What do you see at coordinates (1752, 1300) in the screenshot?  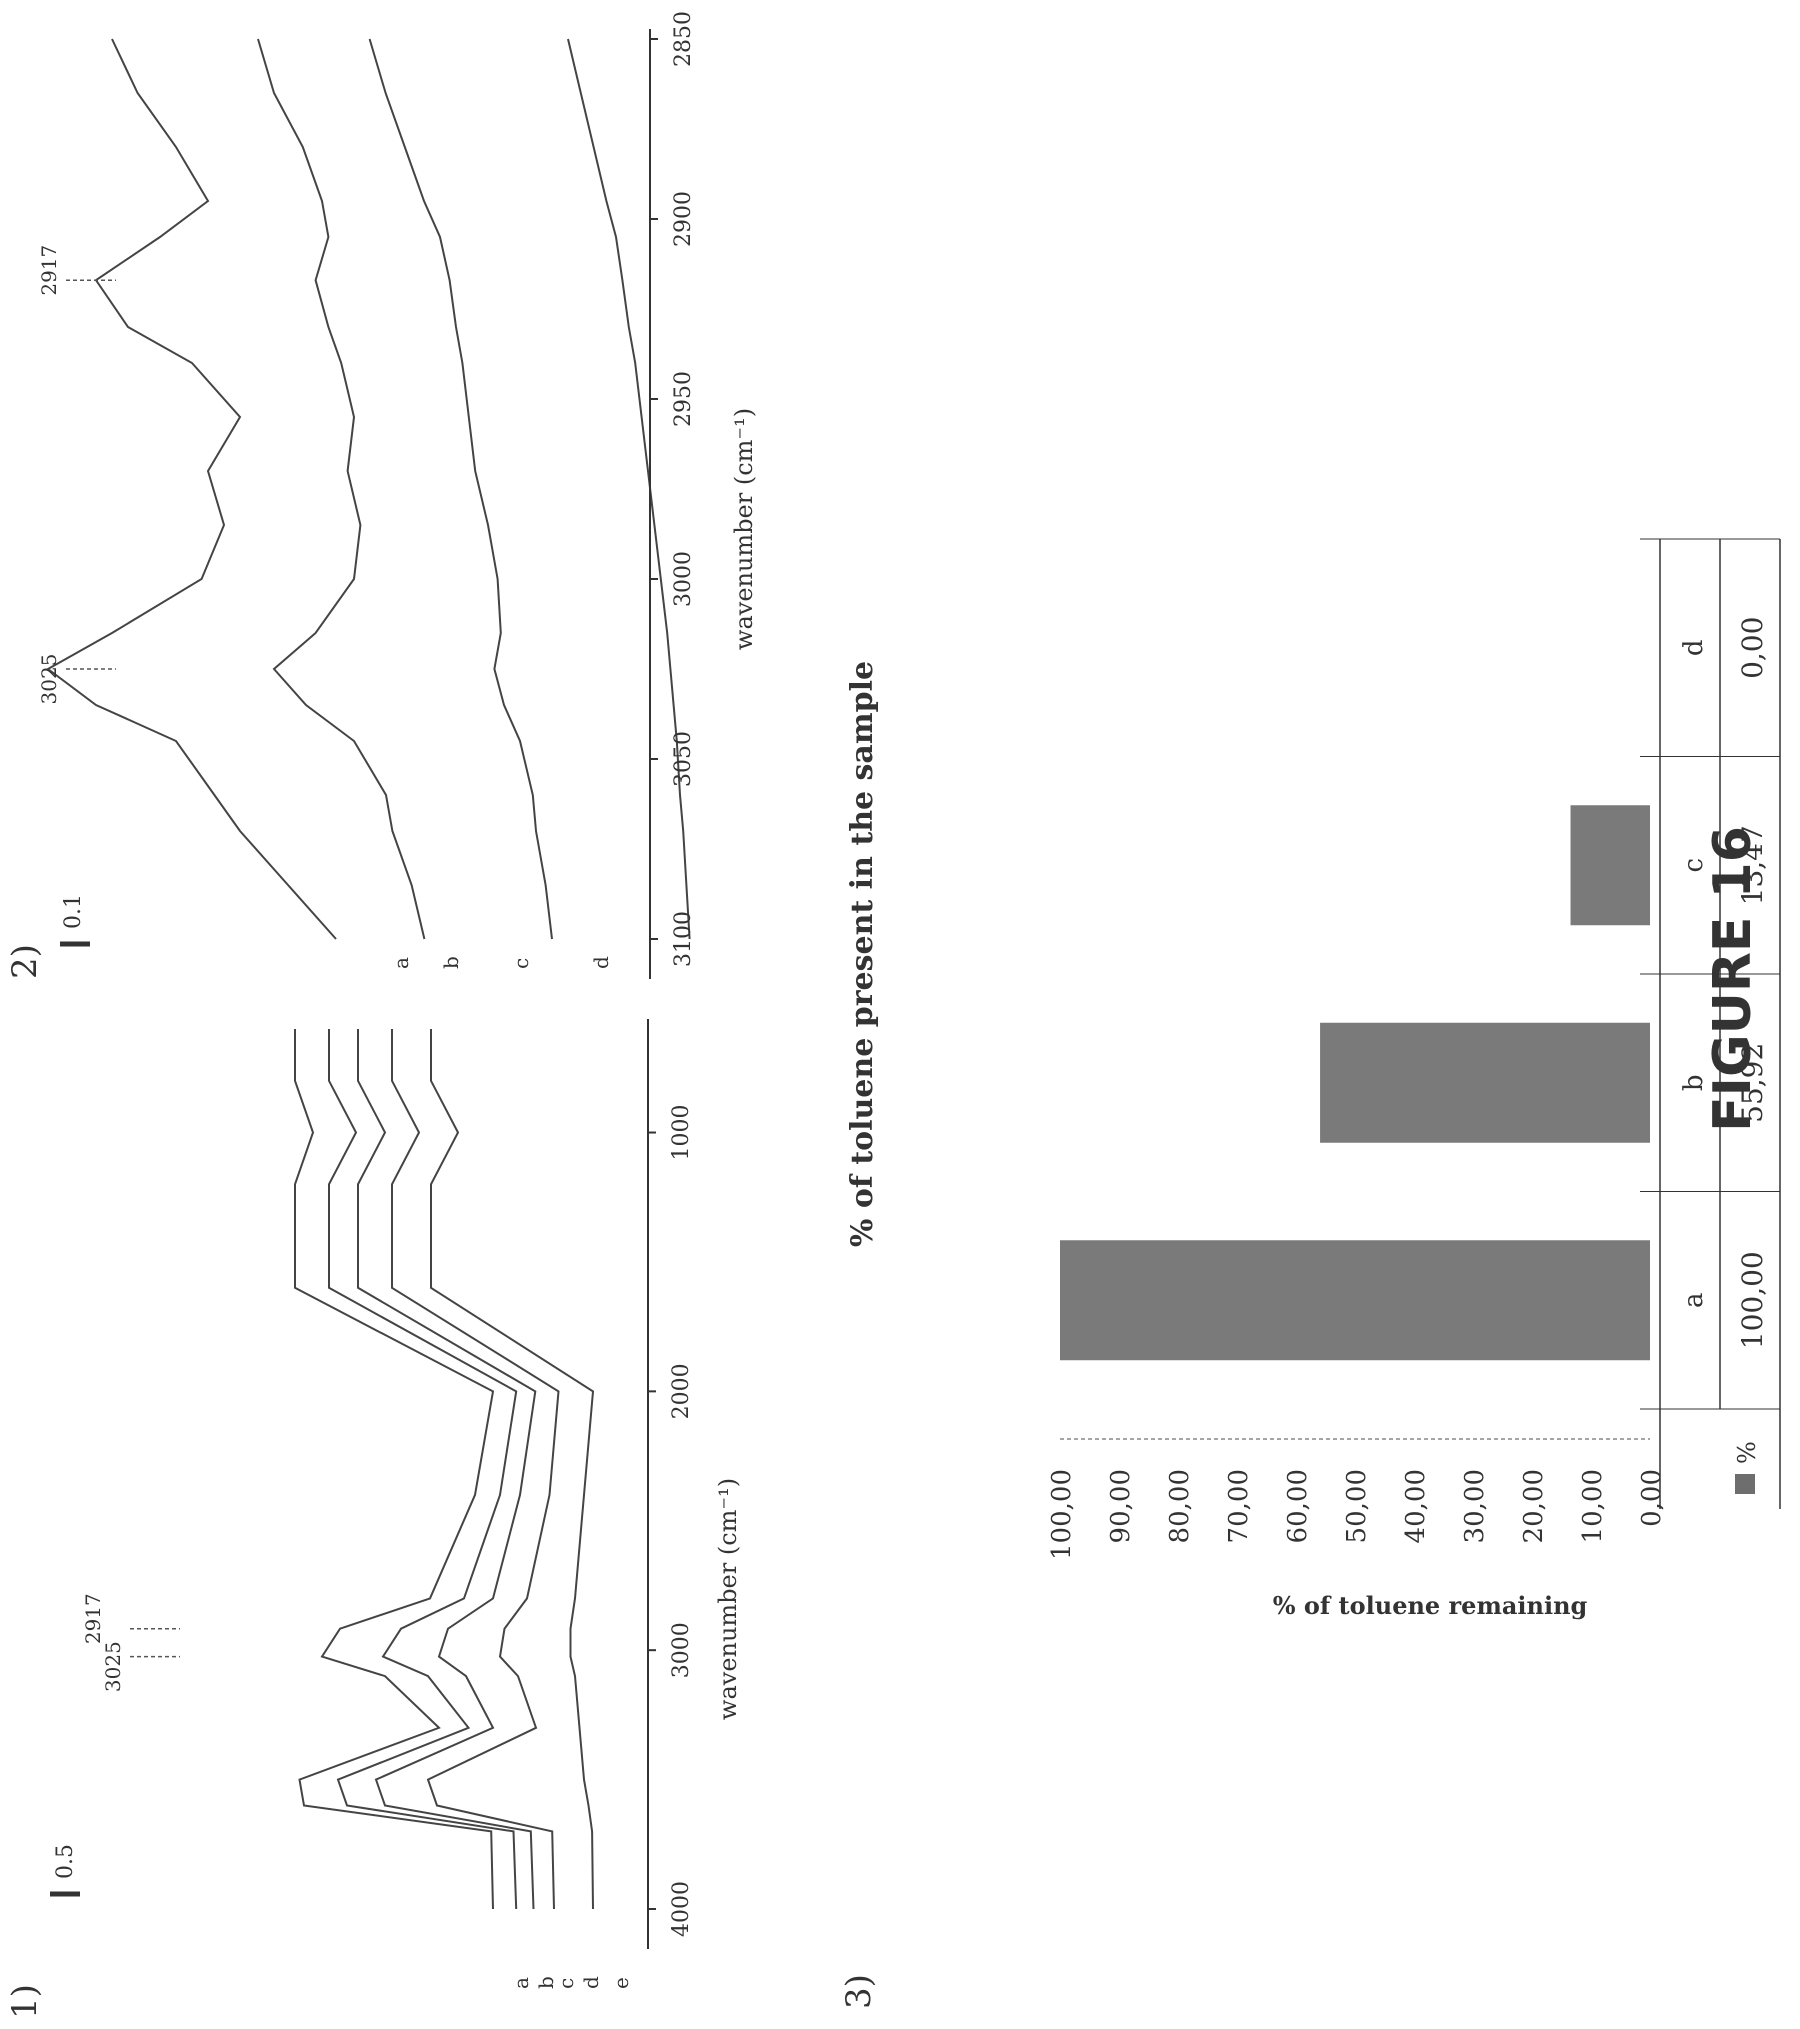 I see `panel-3-value-label: 100,00` at bounding box center [1752, 1300].